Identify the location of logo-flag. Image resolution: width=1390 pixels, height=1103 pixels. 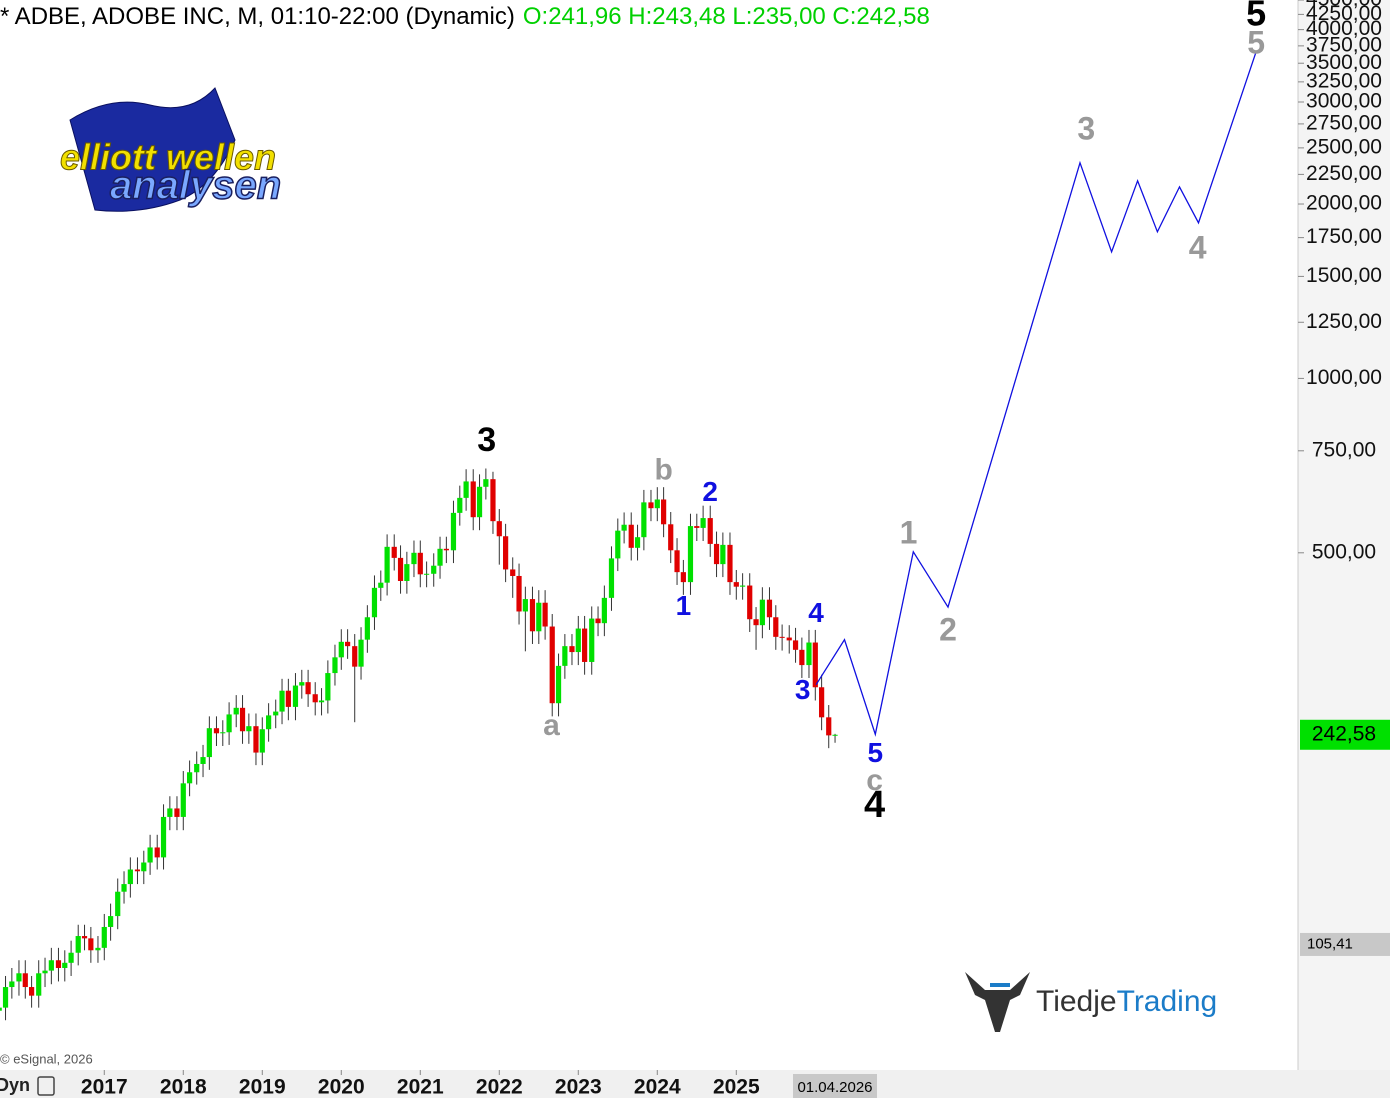
(152, 149).